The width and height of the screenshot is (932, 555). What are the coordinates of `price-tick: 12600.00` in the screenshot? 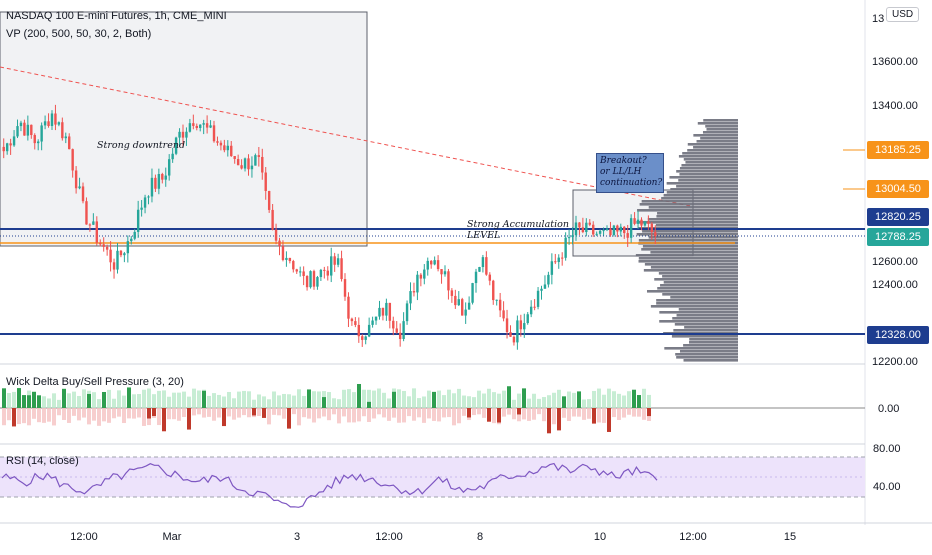 It's located at (895, 262).